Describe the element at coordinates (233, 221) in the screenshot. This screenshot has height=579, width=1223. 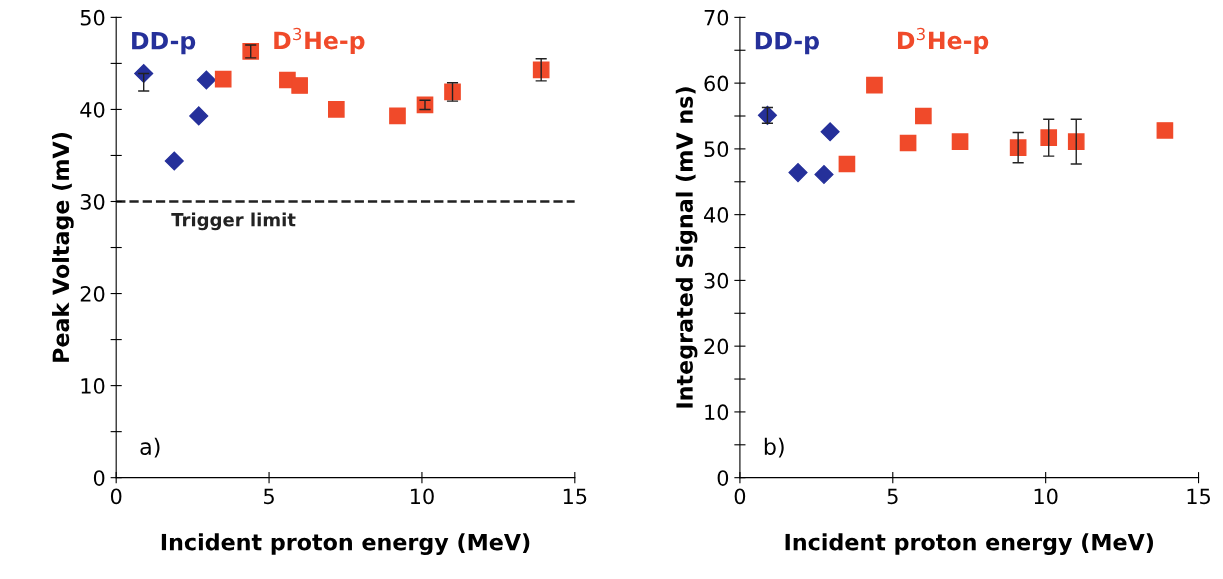
I see `ref-line-label: Trigger limit` at that location.